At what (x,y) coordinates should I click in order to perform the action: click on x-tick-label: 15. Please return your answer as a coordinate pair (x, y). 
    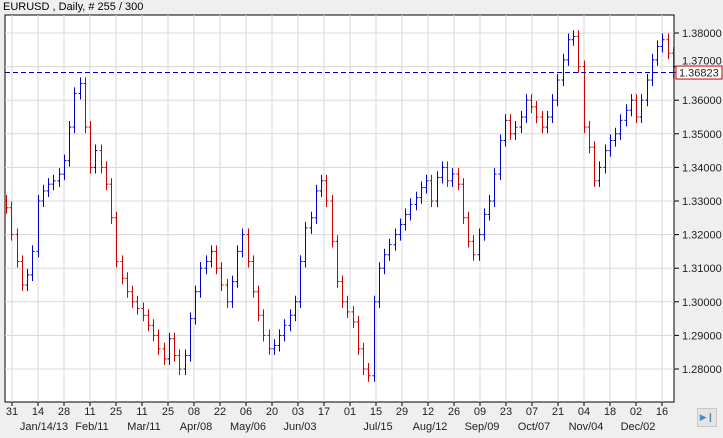
    Looking at the image, I should click on (376, 412).